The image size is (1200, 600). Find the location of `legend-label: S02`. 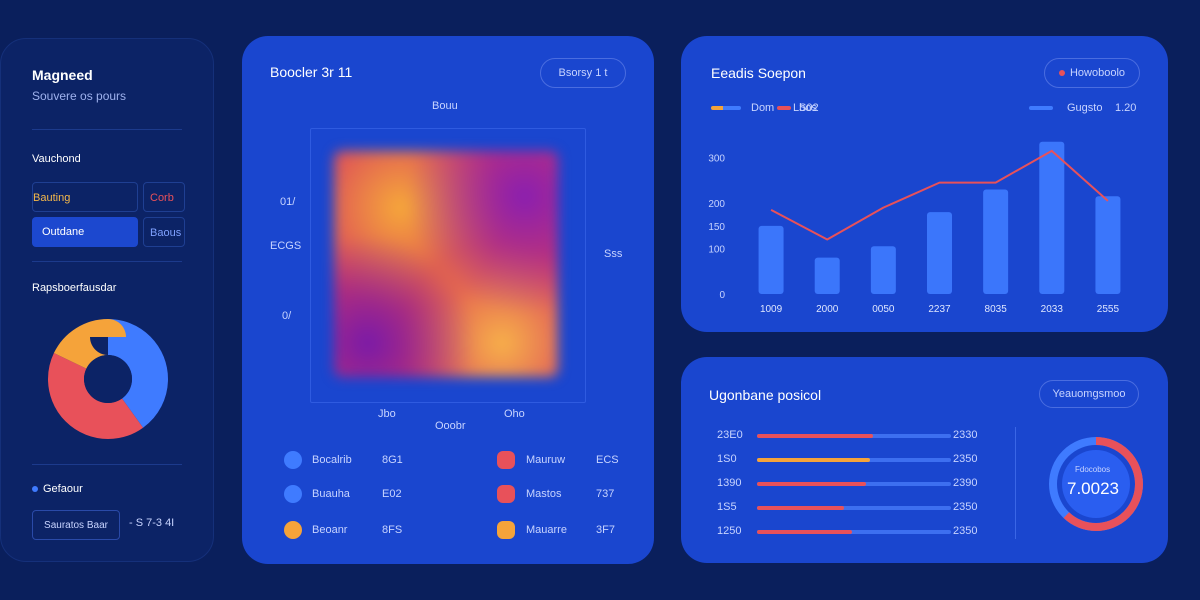

legend-label: S02 is located at coordinates (809, 108).